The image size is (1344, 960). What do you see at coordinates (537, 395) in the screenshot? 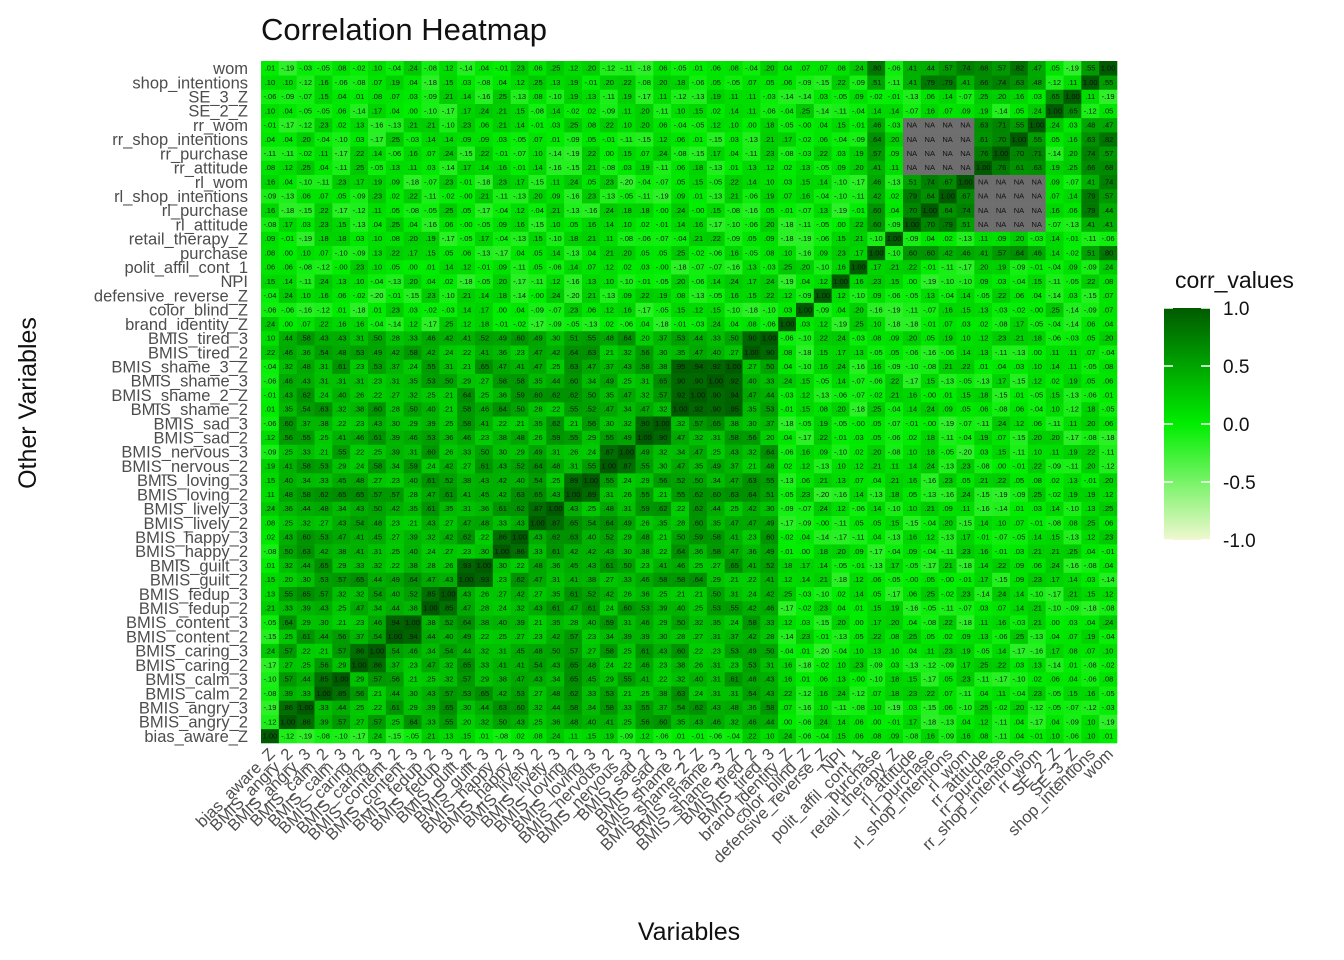
I see `cell-label: .60` at bounding box center [537, 395].